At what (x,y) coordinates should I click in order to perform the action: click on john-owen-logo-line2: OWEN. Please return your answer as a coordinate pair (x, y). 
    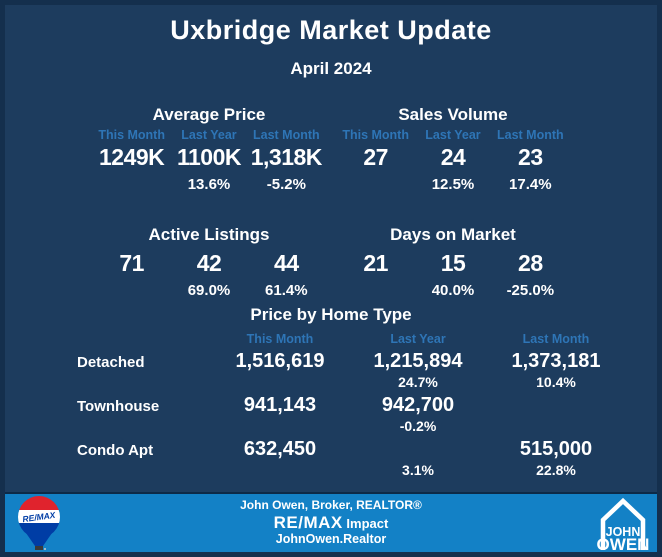
    Looking at the image, I should click on (623, 543).